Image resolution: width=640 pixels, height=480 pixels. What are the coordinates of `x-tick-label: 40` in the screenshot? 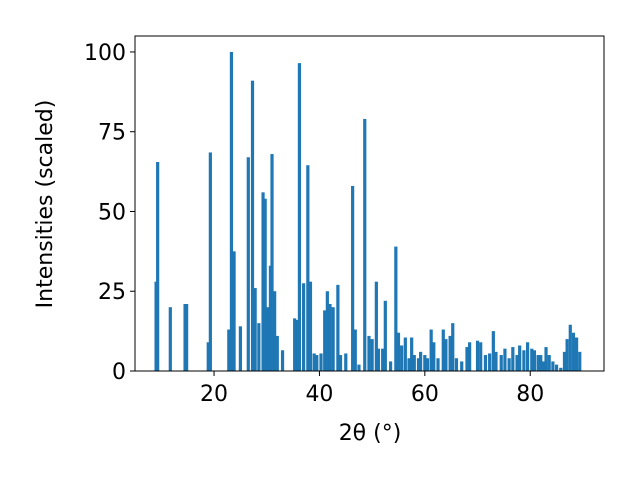 It's located at (319, 394).